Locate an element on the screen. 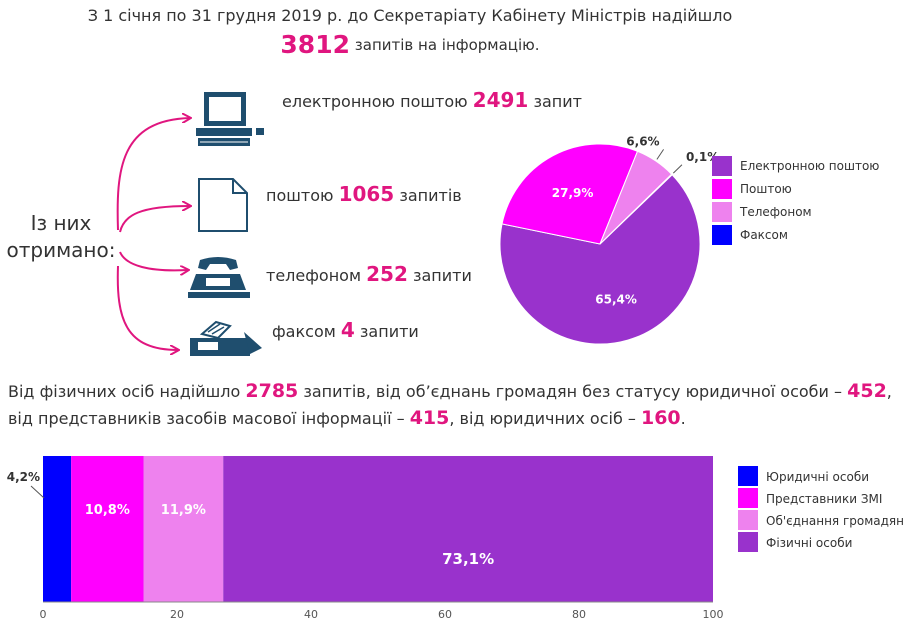 Image resolution: width=912 pixels, height=624 pixels. channel-phone: телефоном 252 запити is located at coordinates (369, 274).